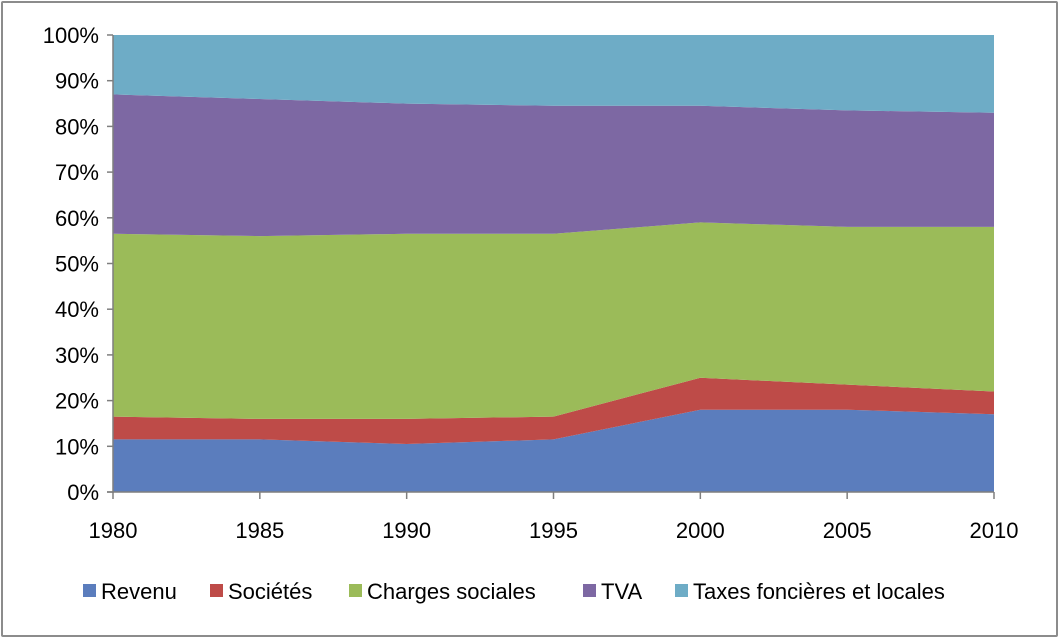 The width and height of the screenshot is (1059, 638). What do you see at coordinates (77, 309) in the screenshot?
I see `y-tick-label: 40%` at bounding box center [77, 309].